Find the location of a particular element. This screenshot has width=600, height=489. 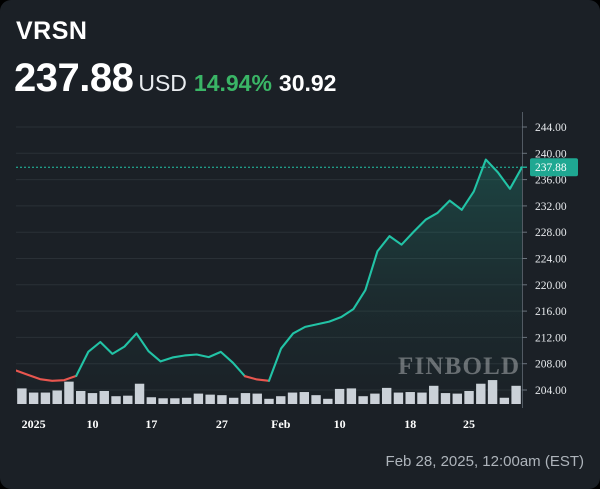

y-tick-label: 224.00 is located at coordinates (551, 260).